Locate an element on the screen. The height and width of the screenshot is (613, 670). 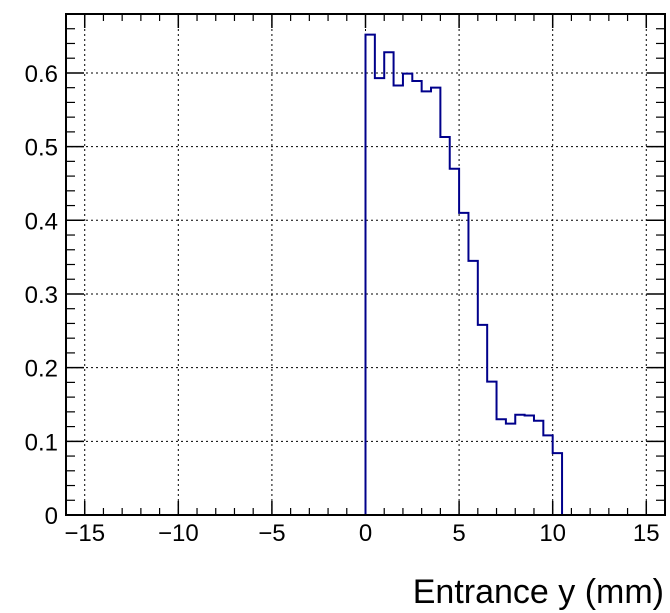
y-tick-label: 0.3 is located at coordinates (41, 295).